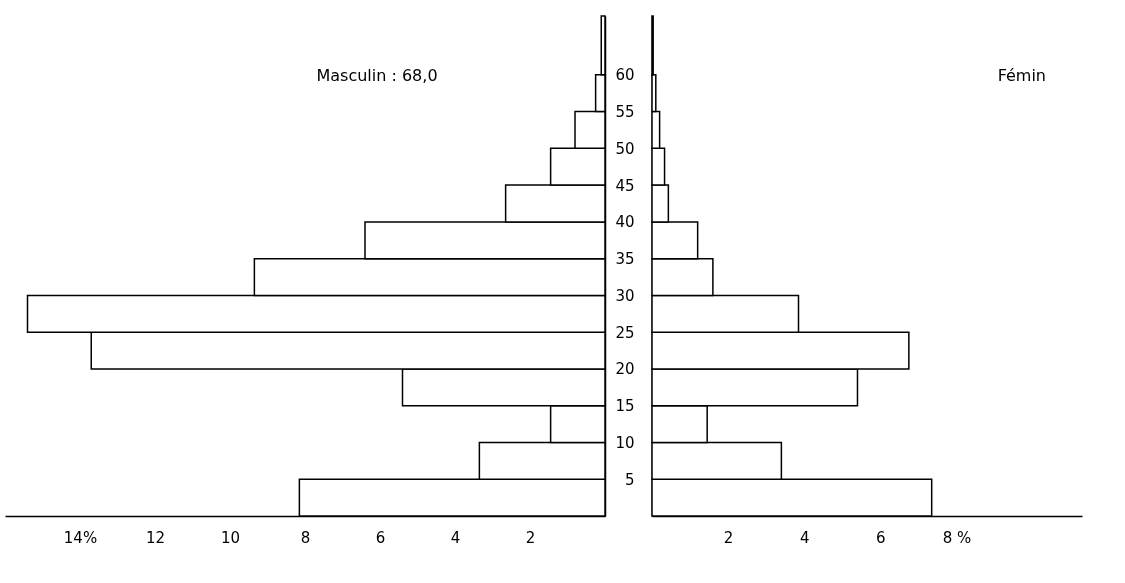 The image size is (1125, 583). What do you see at coordinates (625, 442) in the screenshot?
I see `y-tick-label: 10` at bounding box center [625, 442].